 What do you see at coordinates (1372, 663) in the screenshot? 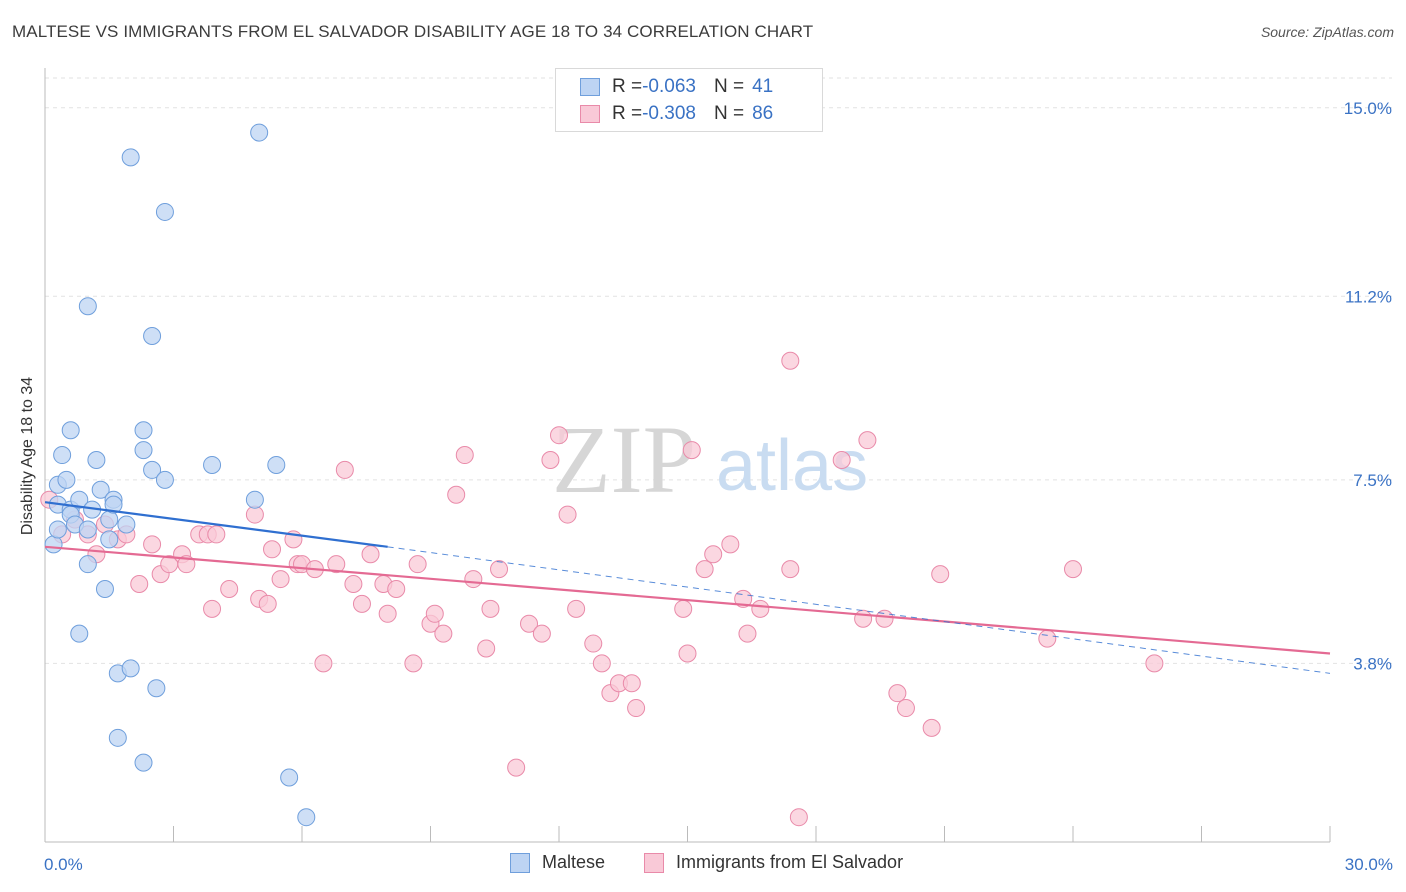
I see `y-tick-label: 3.8%` at bounding box center [1372, 663].